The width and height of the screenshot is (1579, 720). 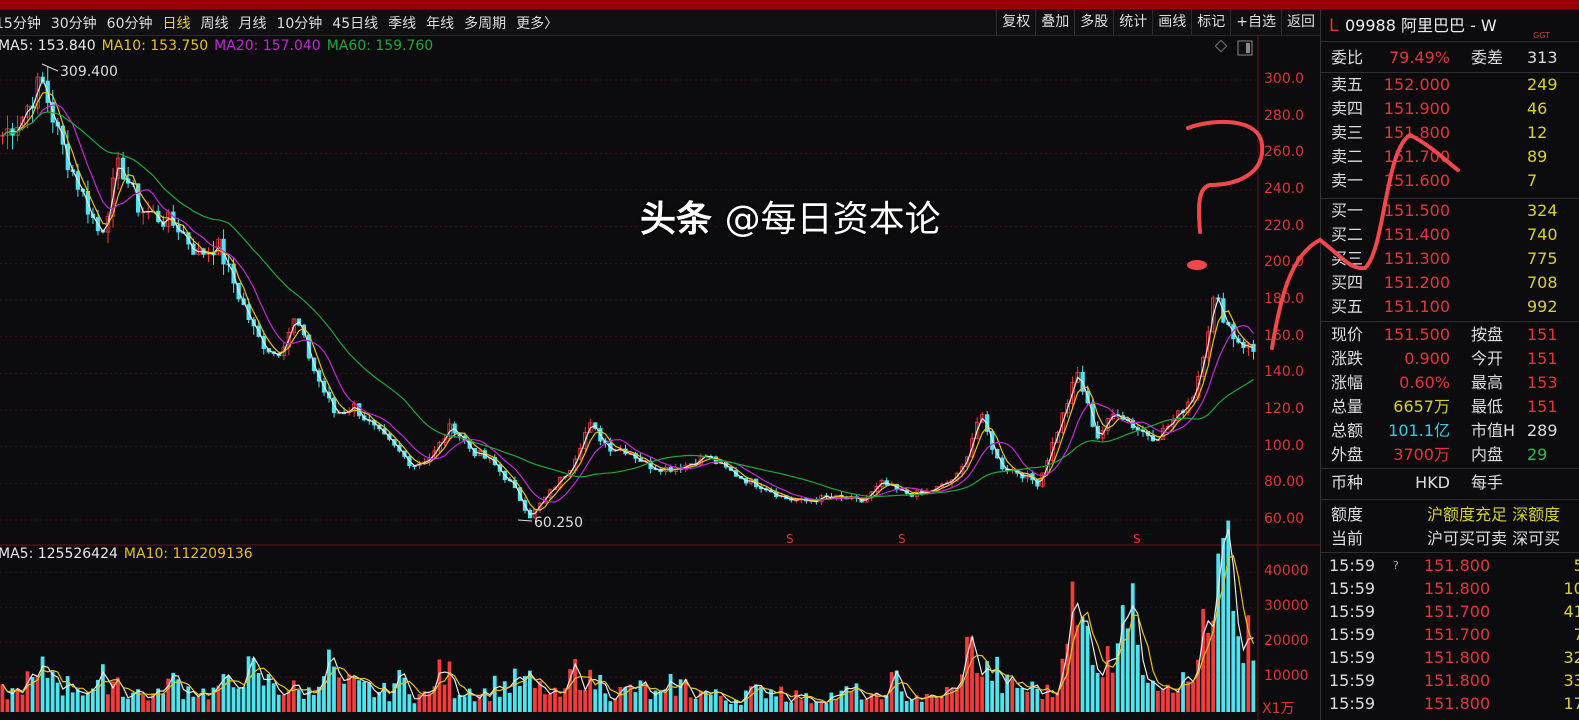 What do you see at coordinates (1255, 22) in the screenshot?
I see `tool-button: +自选` at bounding box center [1255, 22].